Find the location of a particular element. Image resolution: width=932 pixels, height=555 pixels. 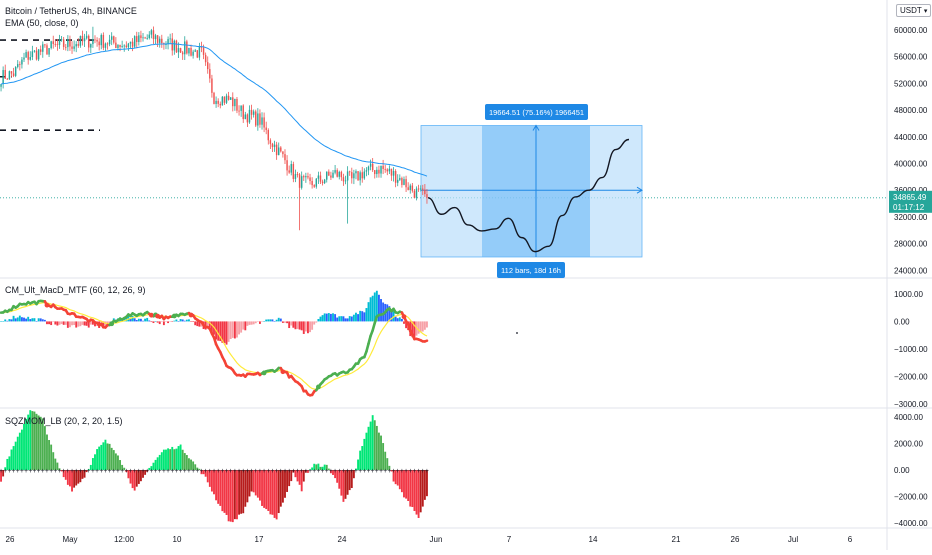

currency-badge: USDT ▾ is located at coordinates (913, 10).